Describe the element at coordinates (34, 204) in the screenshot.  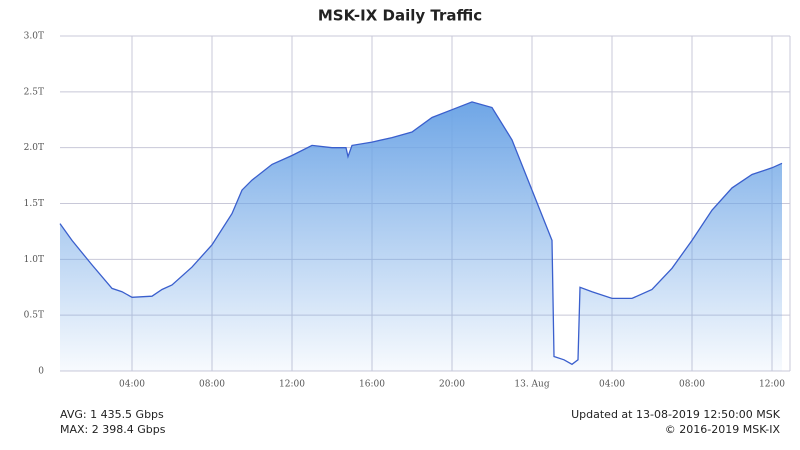
I see `y-tick-label: 1.5T` at that location.